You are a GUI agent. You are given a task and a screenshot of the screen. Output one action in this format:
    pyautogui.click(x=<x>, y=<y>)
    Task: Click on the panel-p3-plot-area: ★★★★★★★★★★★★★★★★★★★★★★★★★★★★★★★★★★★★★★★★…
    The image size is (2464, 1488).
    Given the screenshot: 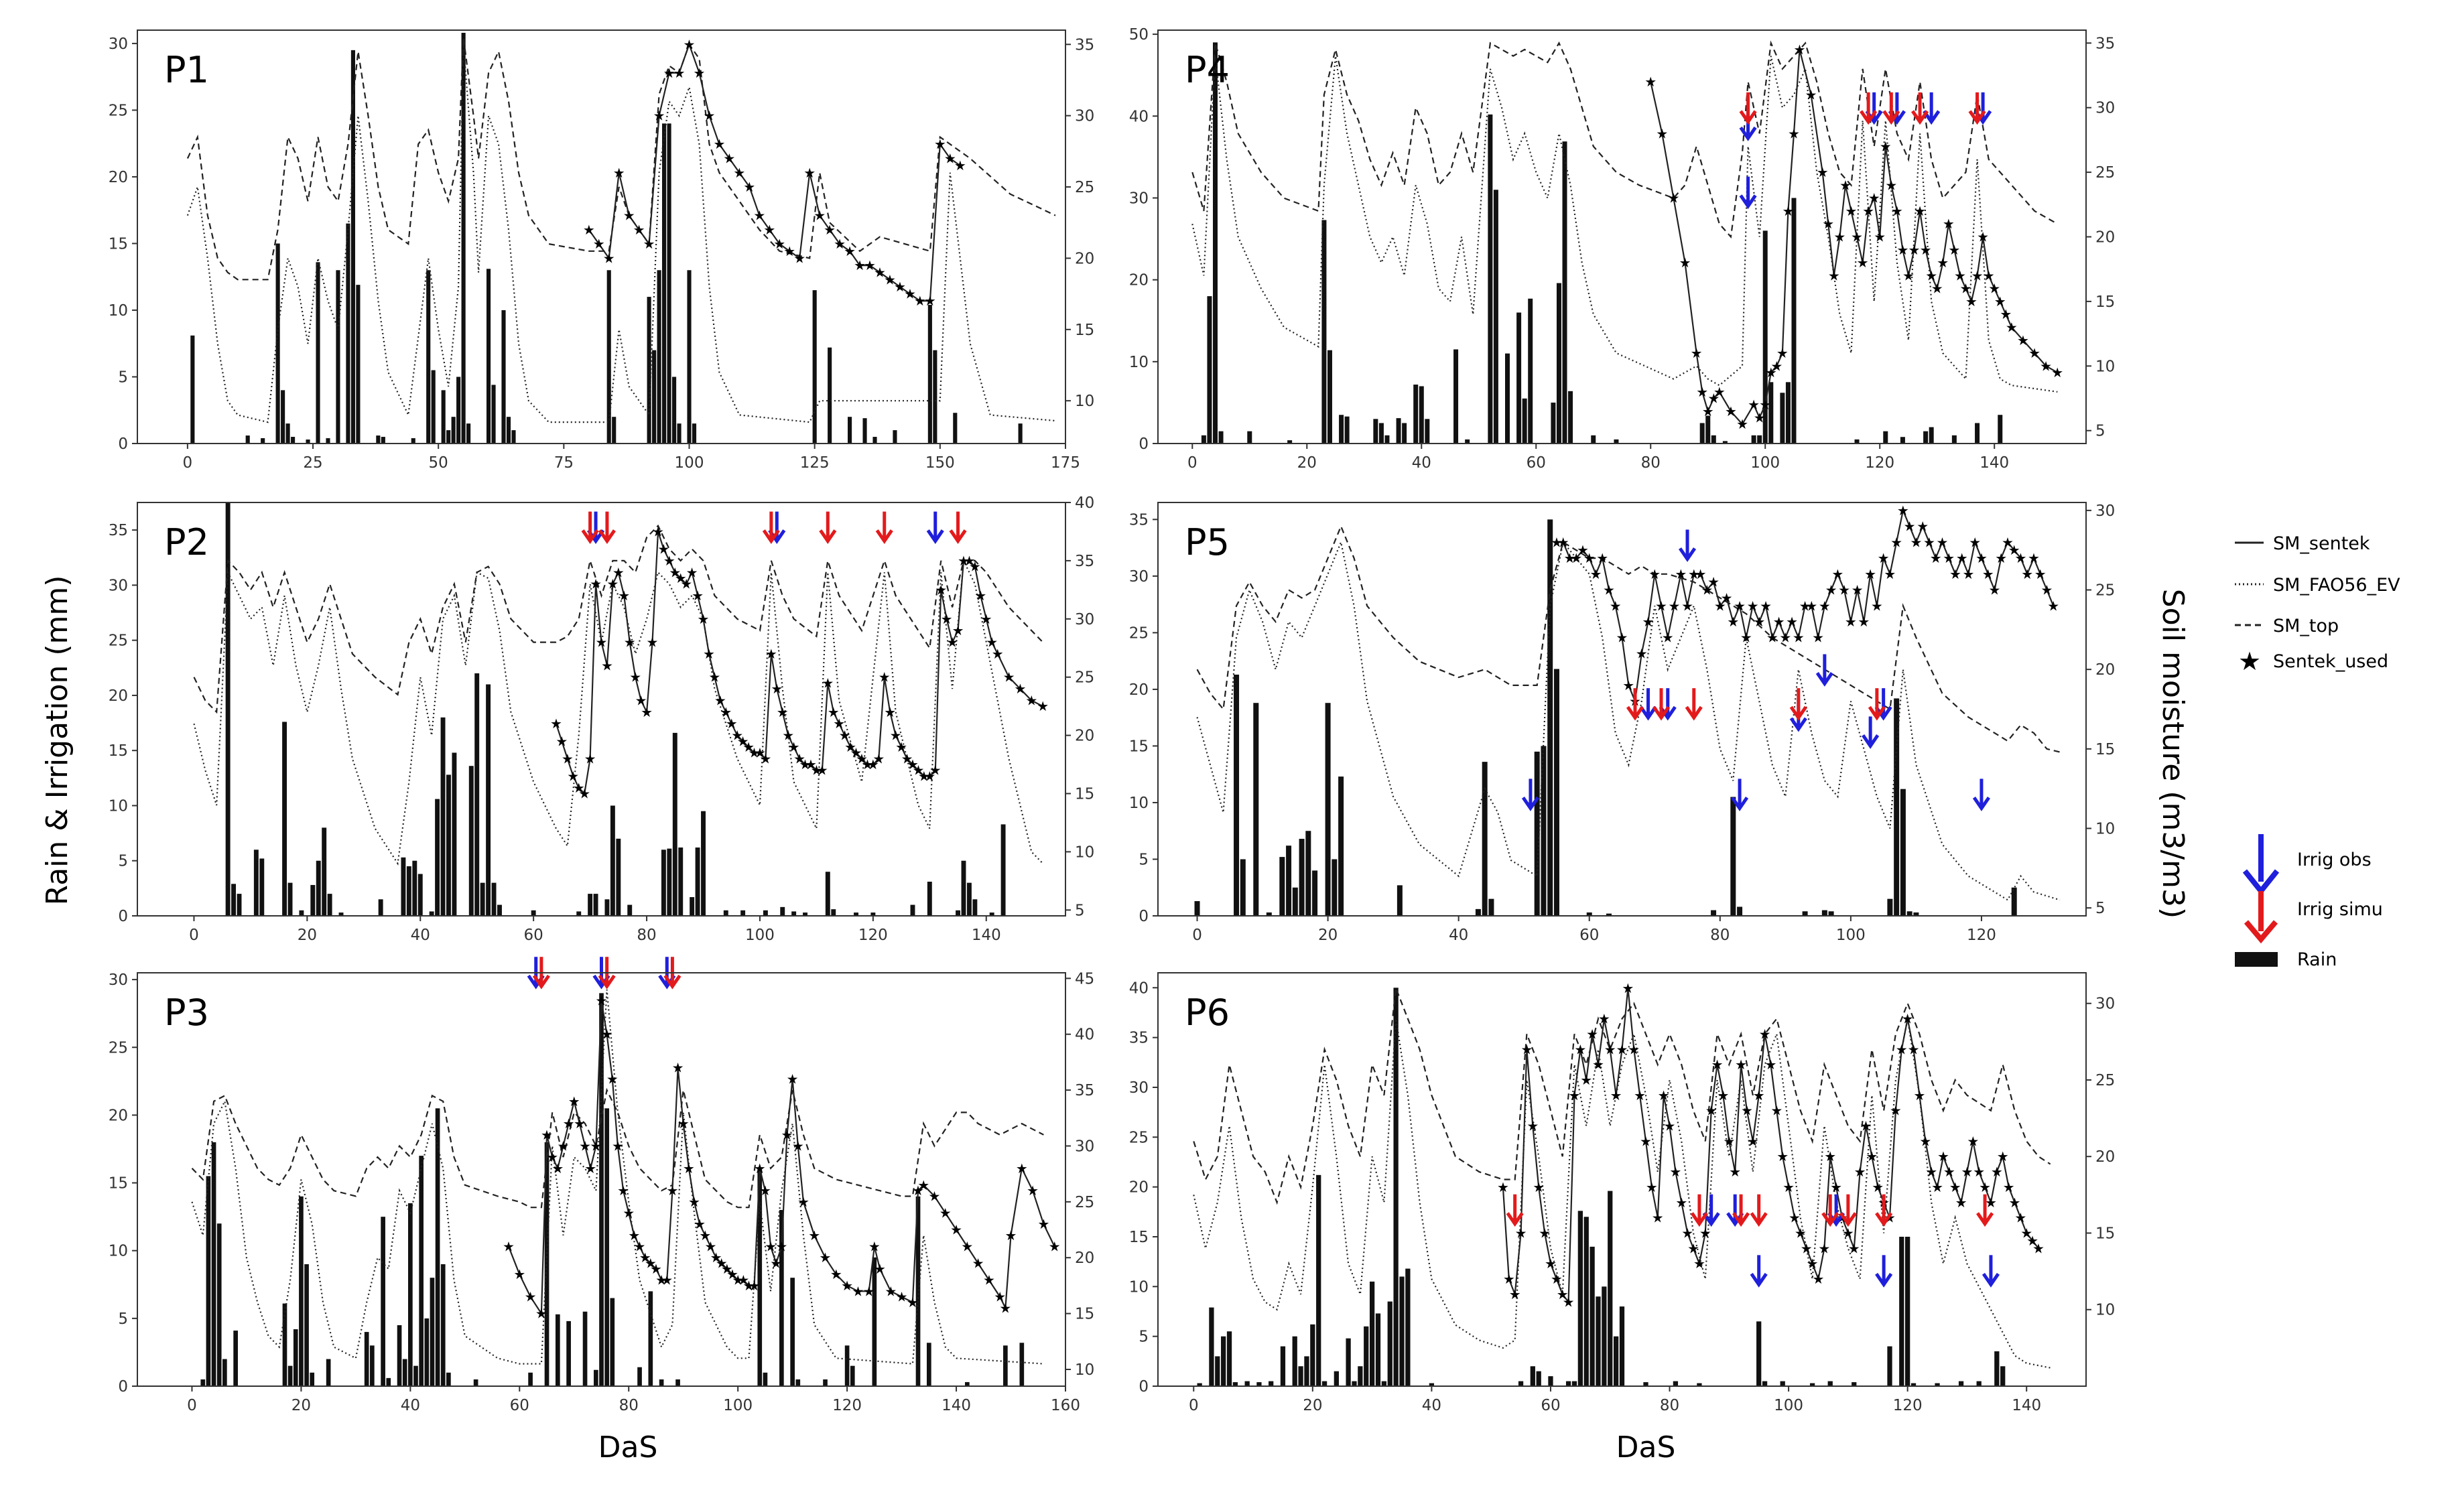 What is the action you would take?
    pyautogui.click(x=626, y=1187)
    